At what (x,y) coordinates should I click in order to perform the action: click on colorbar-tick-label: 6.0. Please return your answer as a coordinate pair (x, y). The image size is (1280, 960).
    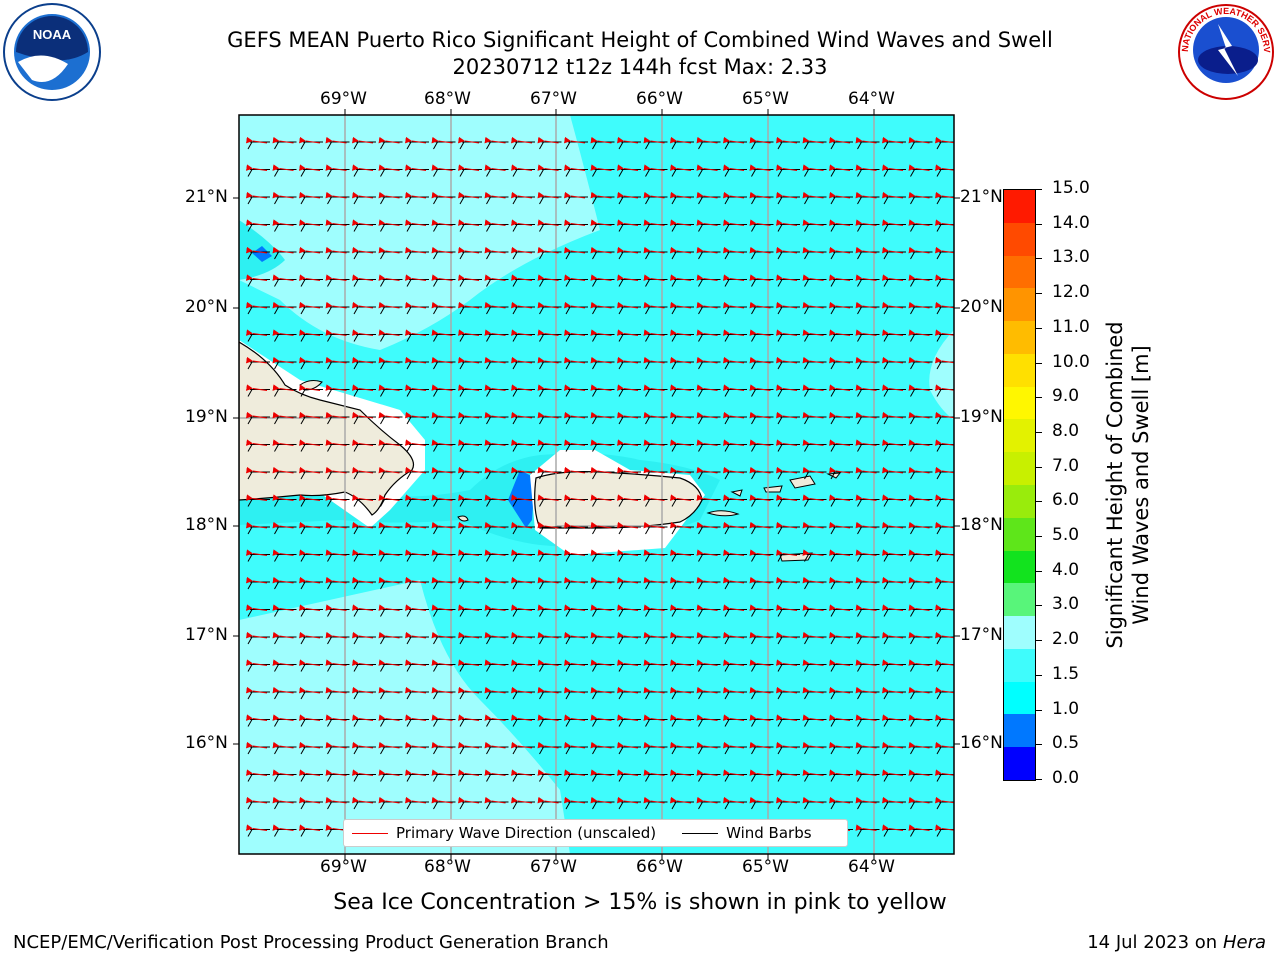
    Looking at the image, I should click on (1066, 500).